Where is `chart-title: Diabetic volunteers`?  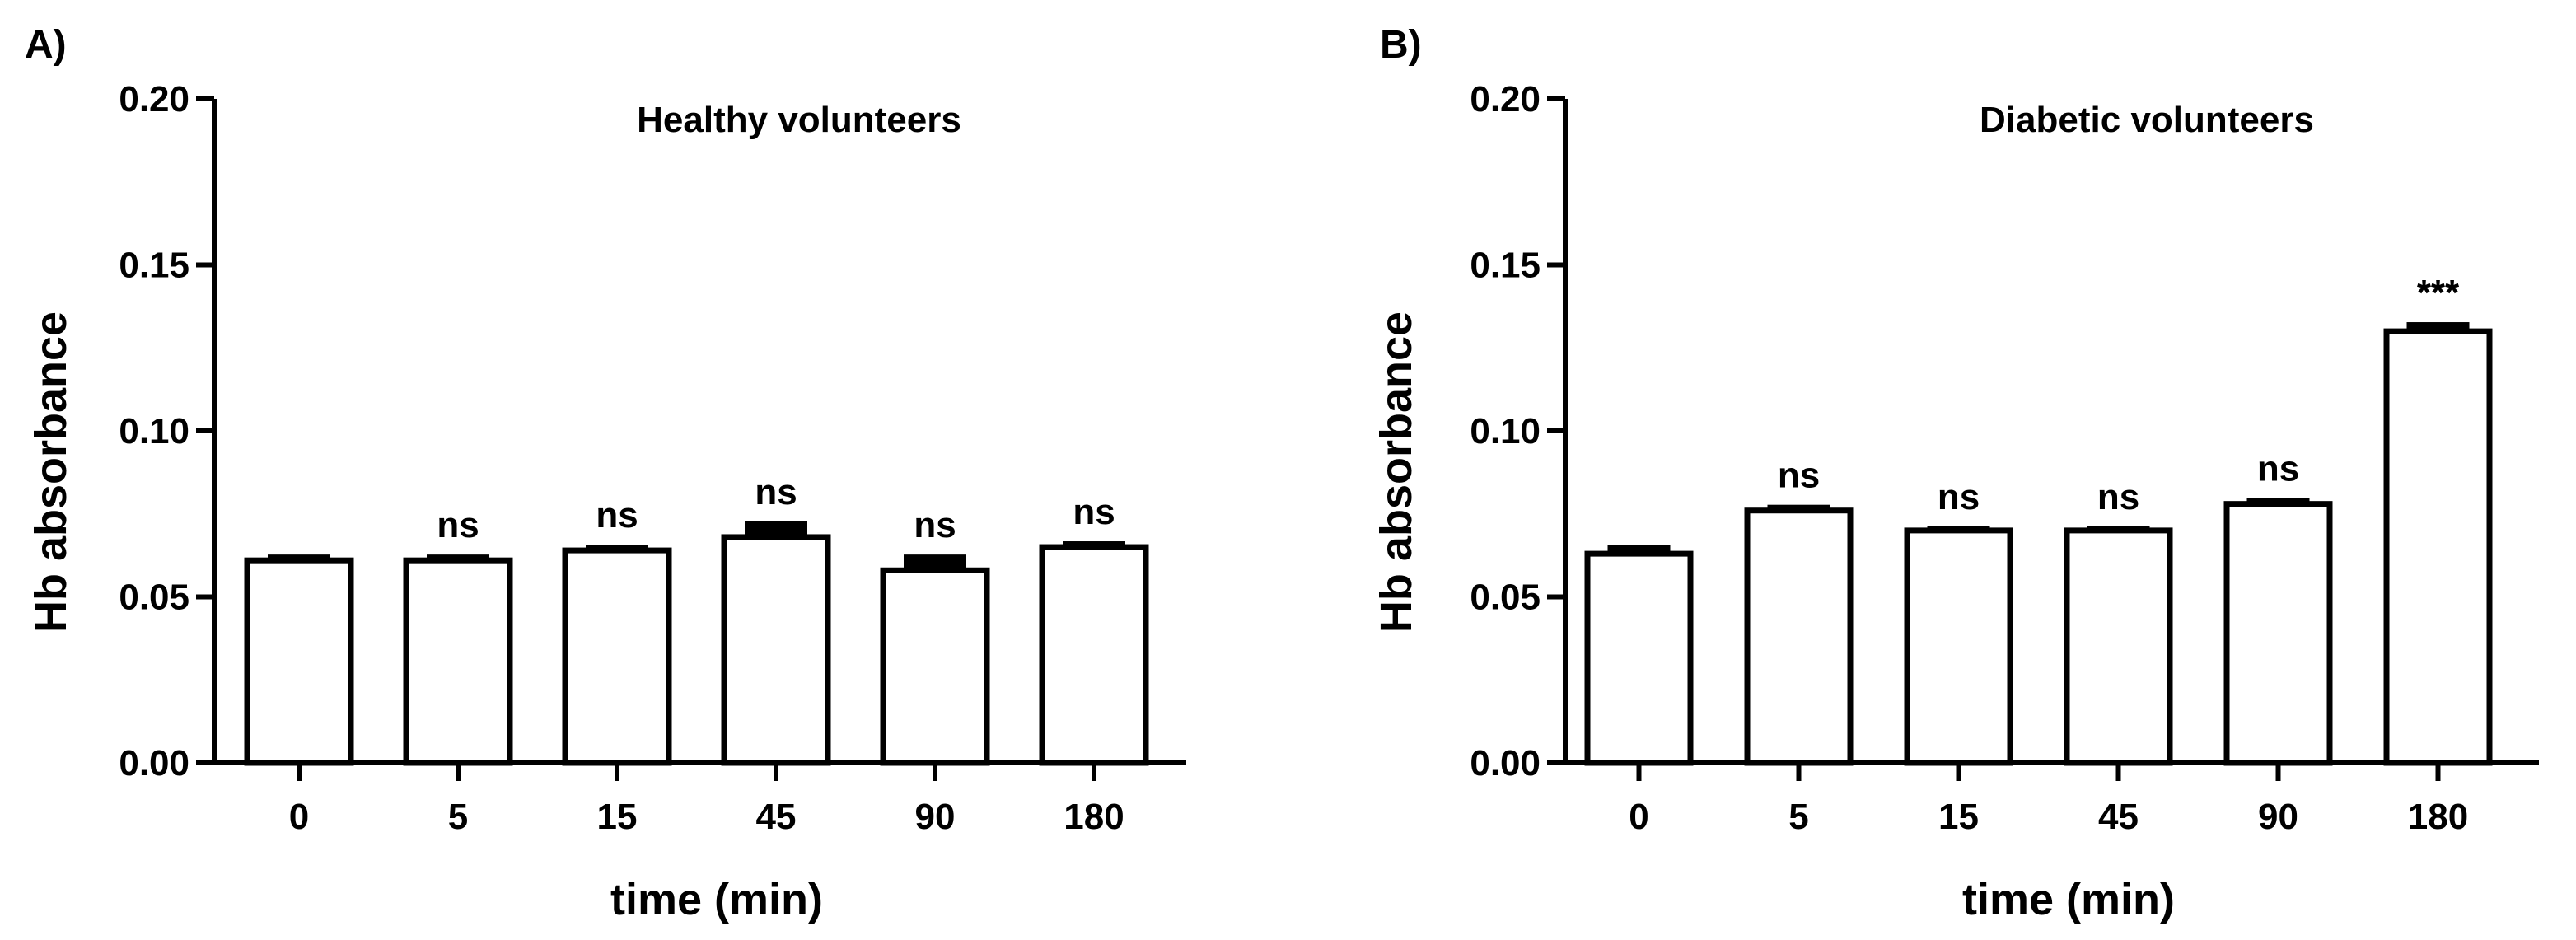 chart-title: Diabetic volunteers is located at coordinates (2147, 120).